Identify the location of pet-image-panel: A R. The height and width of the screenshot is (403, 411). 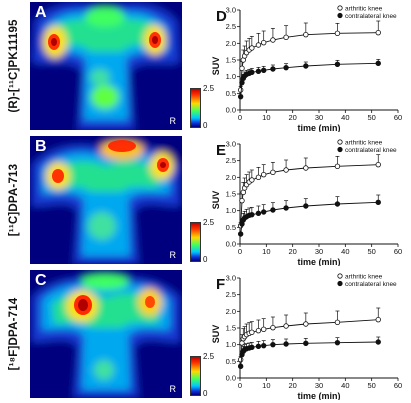
(106, 66).